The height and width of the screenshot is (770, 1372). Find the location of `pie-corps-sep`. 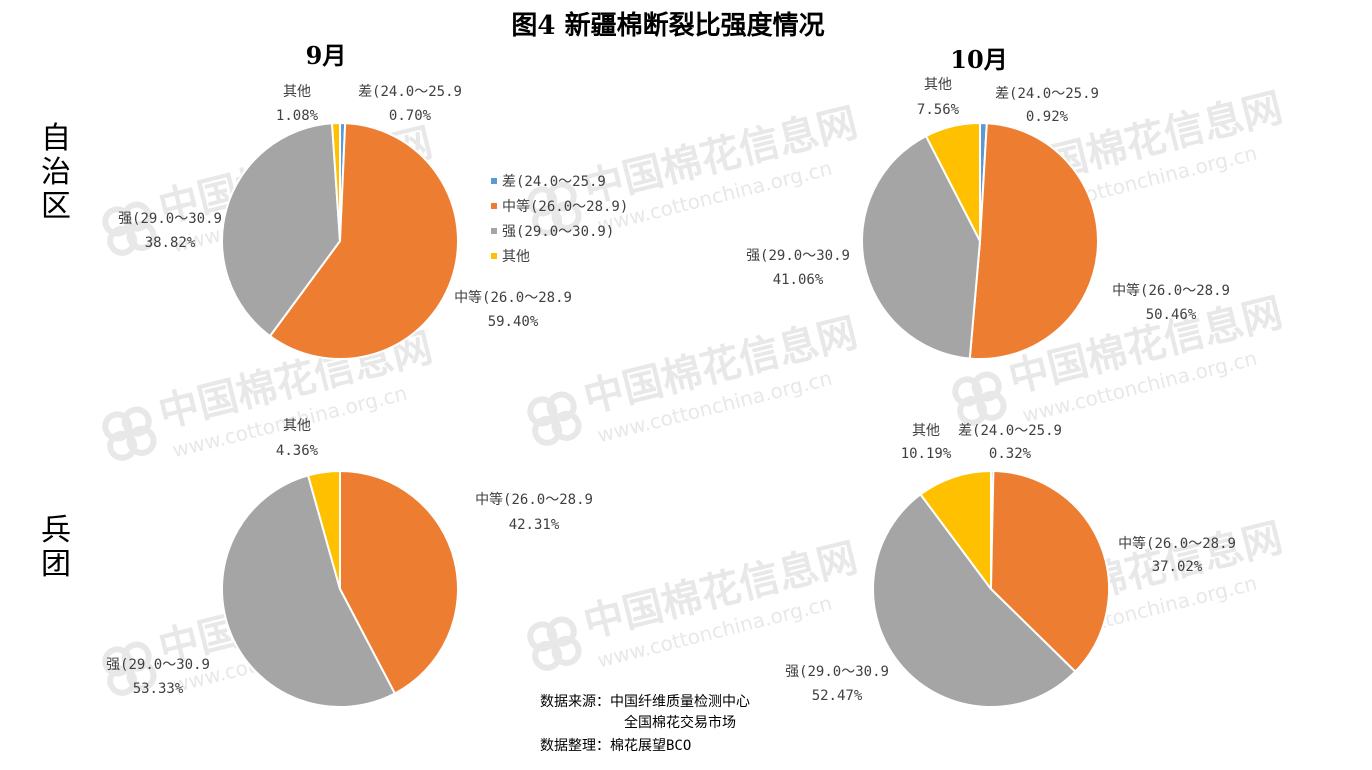

pie-corps-sep is located at coordinates (339, 589).